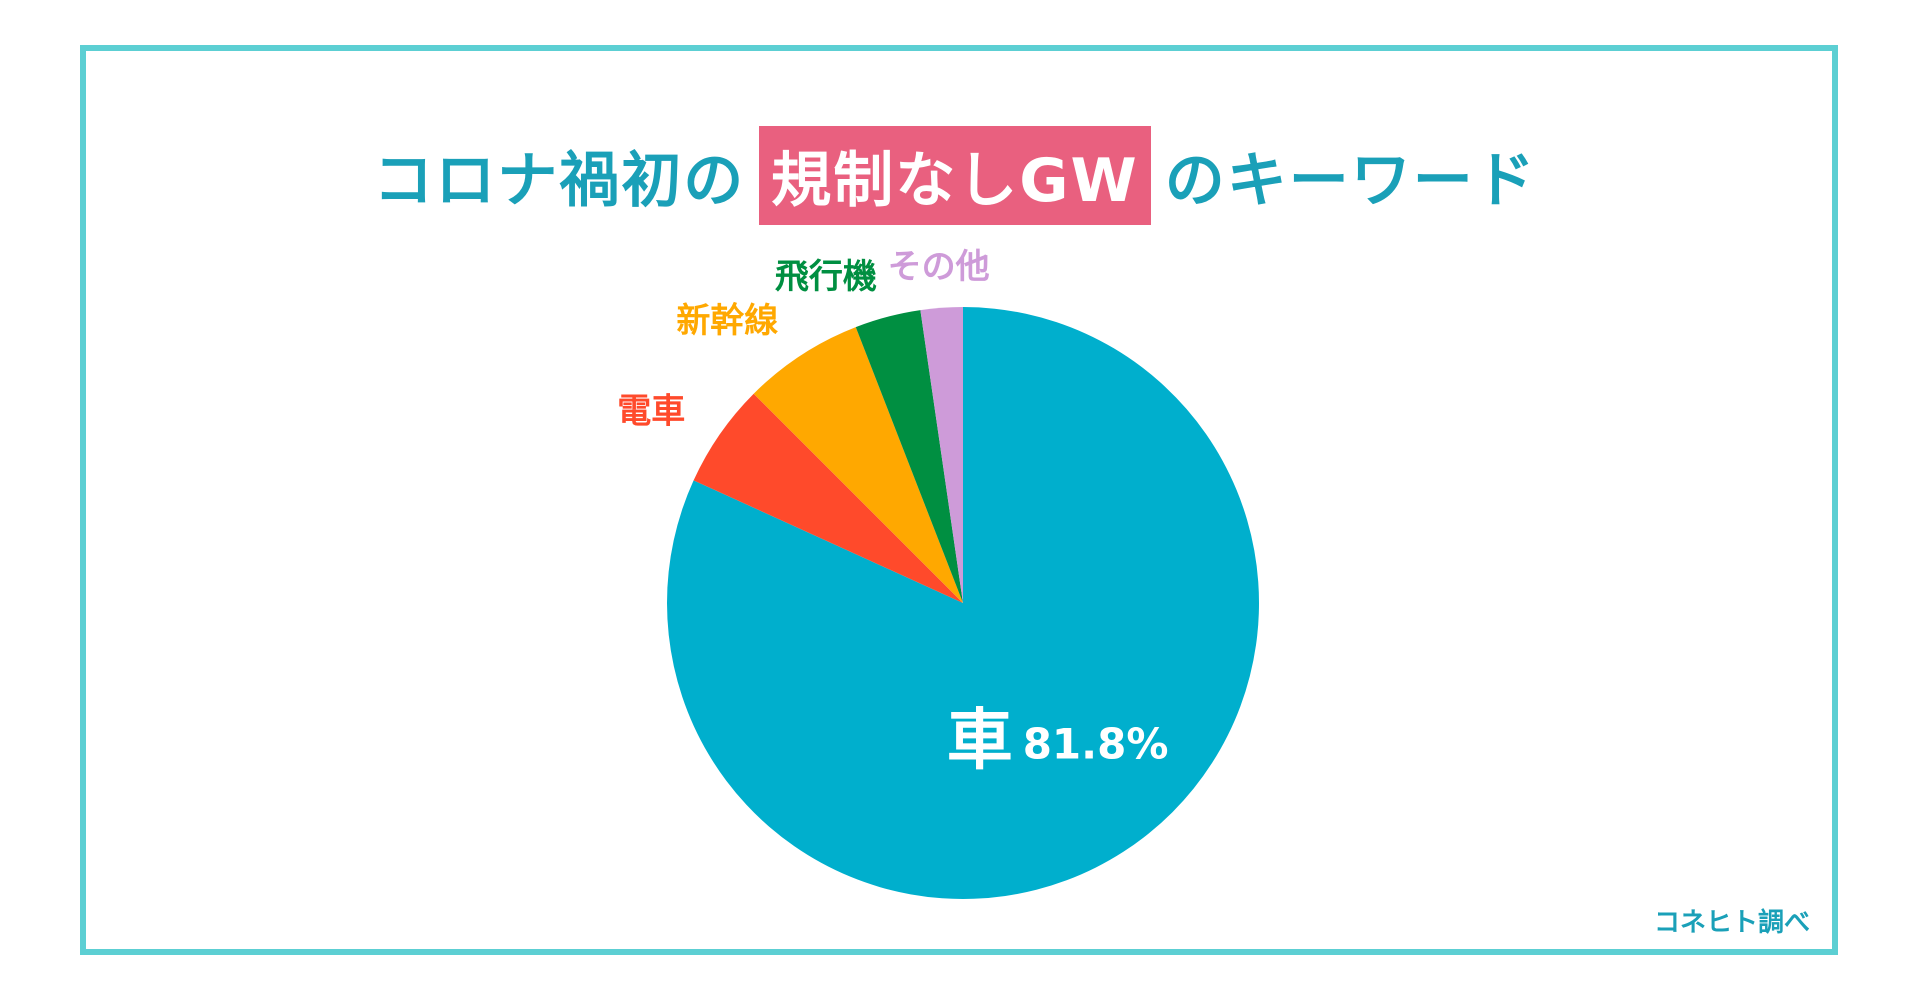  What do you see at coordinates (1731, 923) in the screenshot?
I see `source-note: コネヒト調べ` at bounding box center [1731, 923].